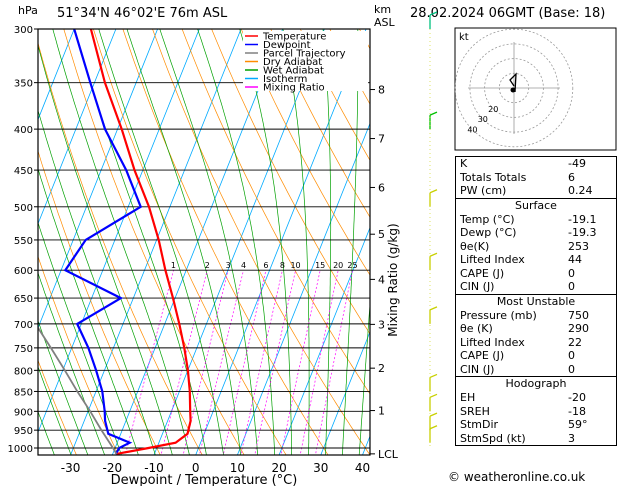 This screenshot has width=629, height=486. I want to click on surface-row: Lifted Index 44, so click(536, 260).